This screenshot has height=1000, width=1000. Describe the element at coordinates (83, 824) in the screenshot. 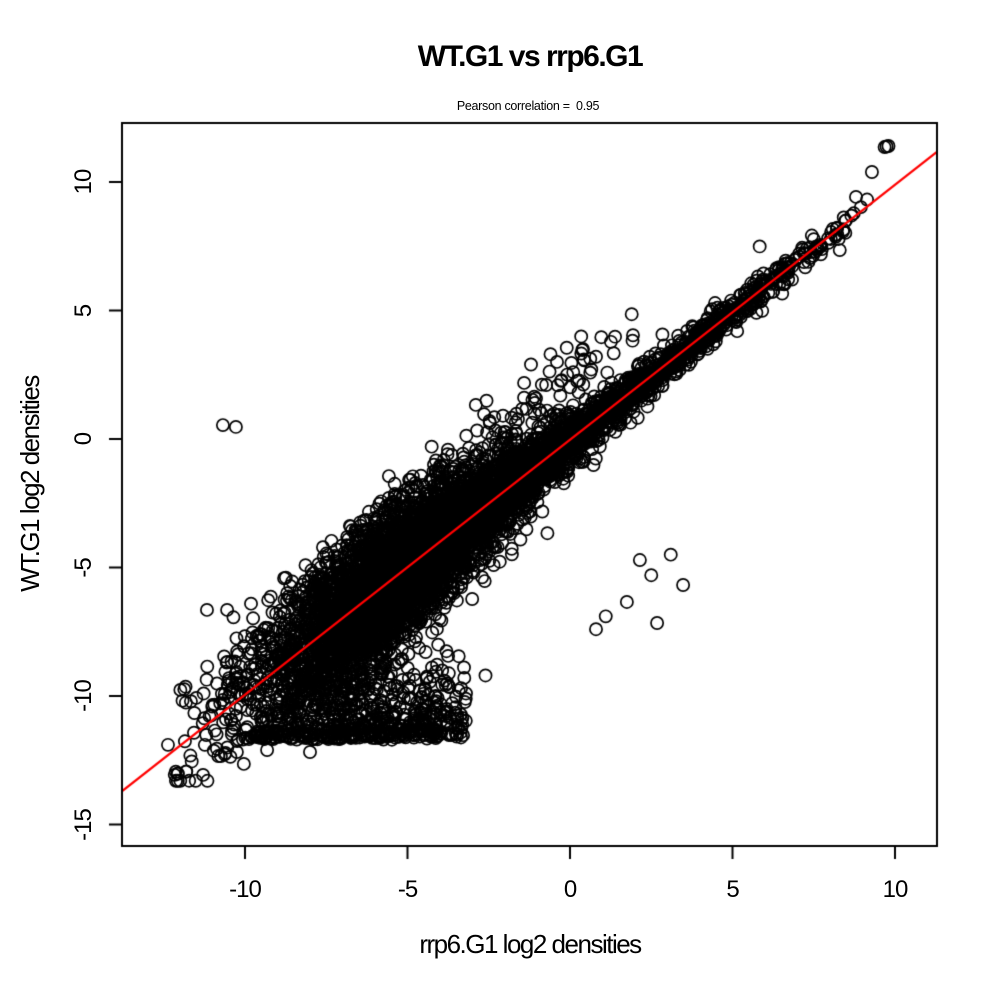

I see `y-tick-label: -15` at that location.